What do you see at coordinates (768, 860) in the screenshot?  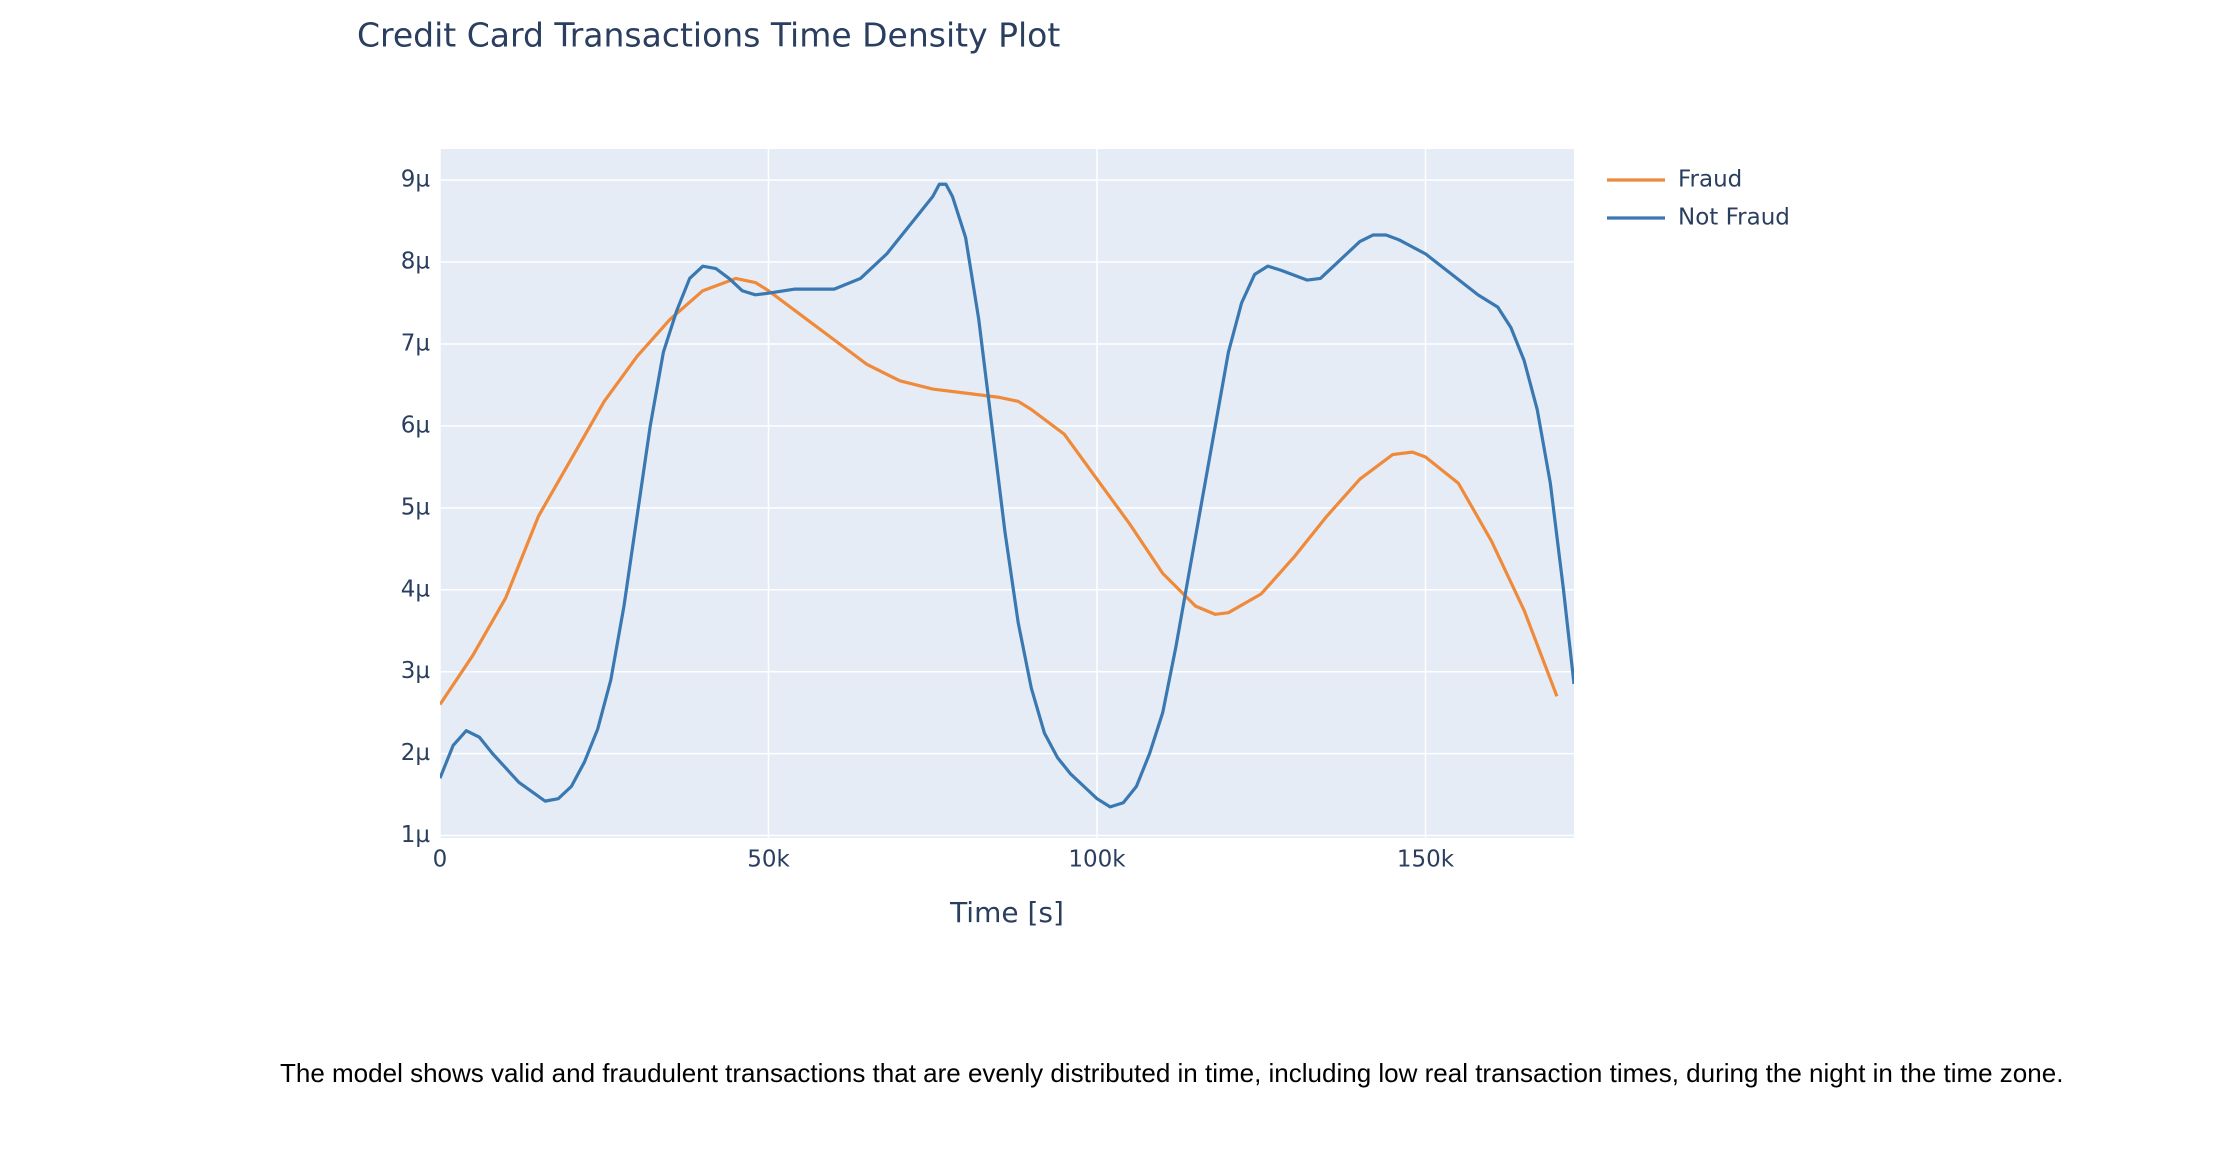 I see `x-tick-label: 50k` at bounding box center [768, 860].